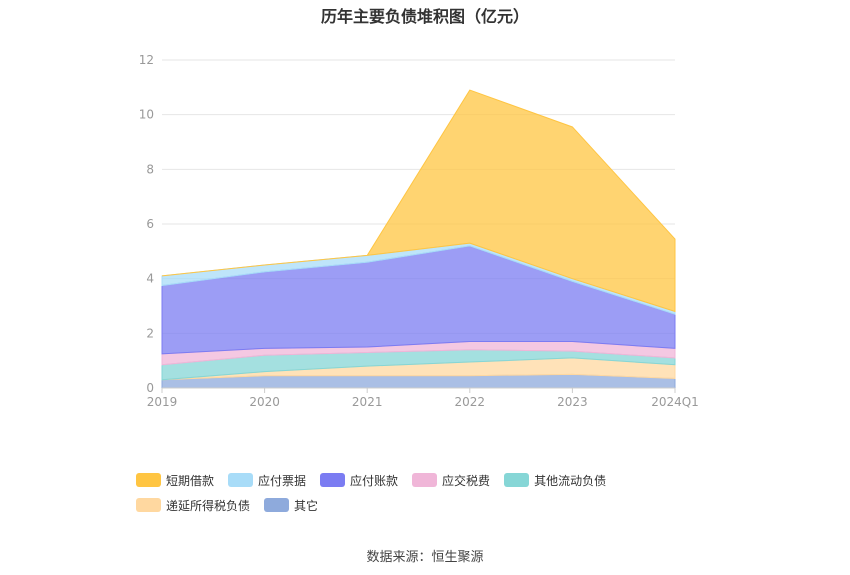  I want to click on legend-item-应付账款: 应付账款, so click(359, 480).